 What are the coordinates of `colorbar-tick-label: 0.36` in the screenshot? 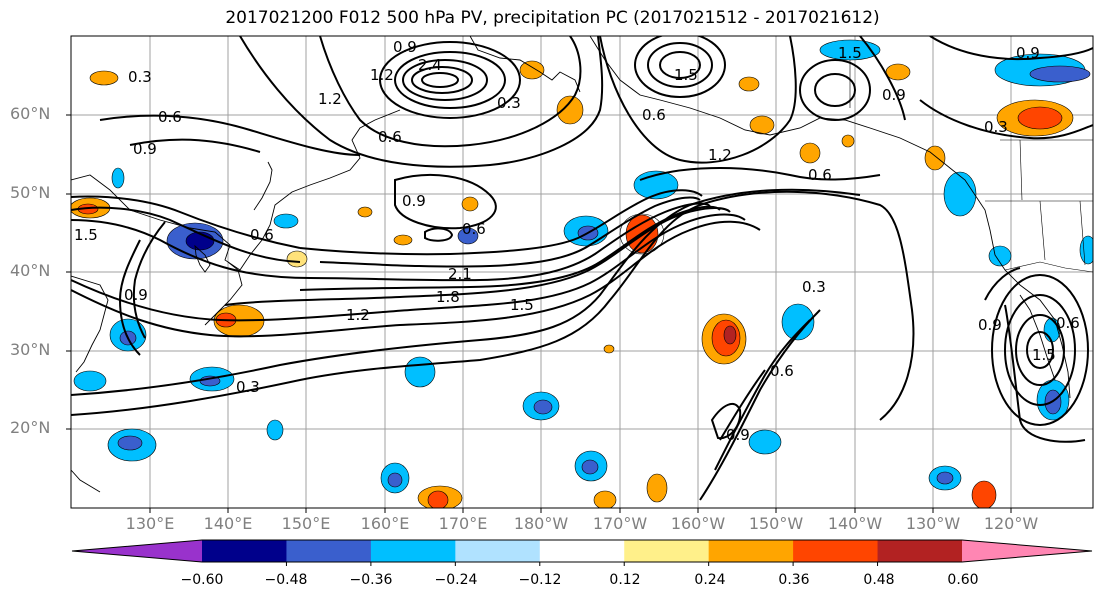 It's located at (794, 580).